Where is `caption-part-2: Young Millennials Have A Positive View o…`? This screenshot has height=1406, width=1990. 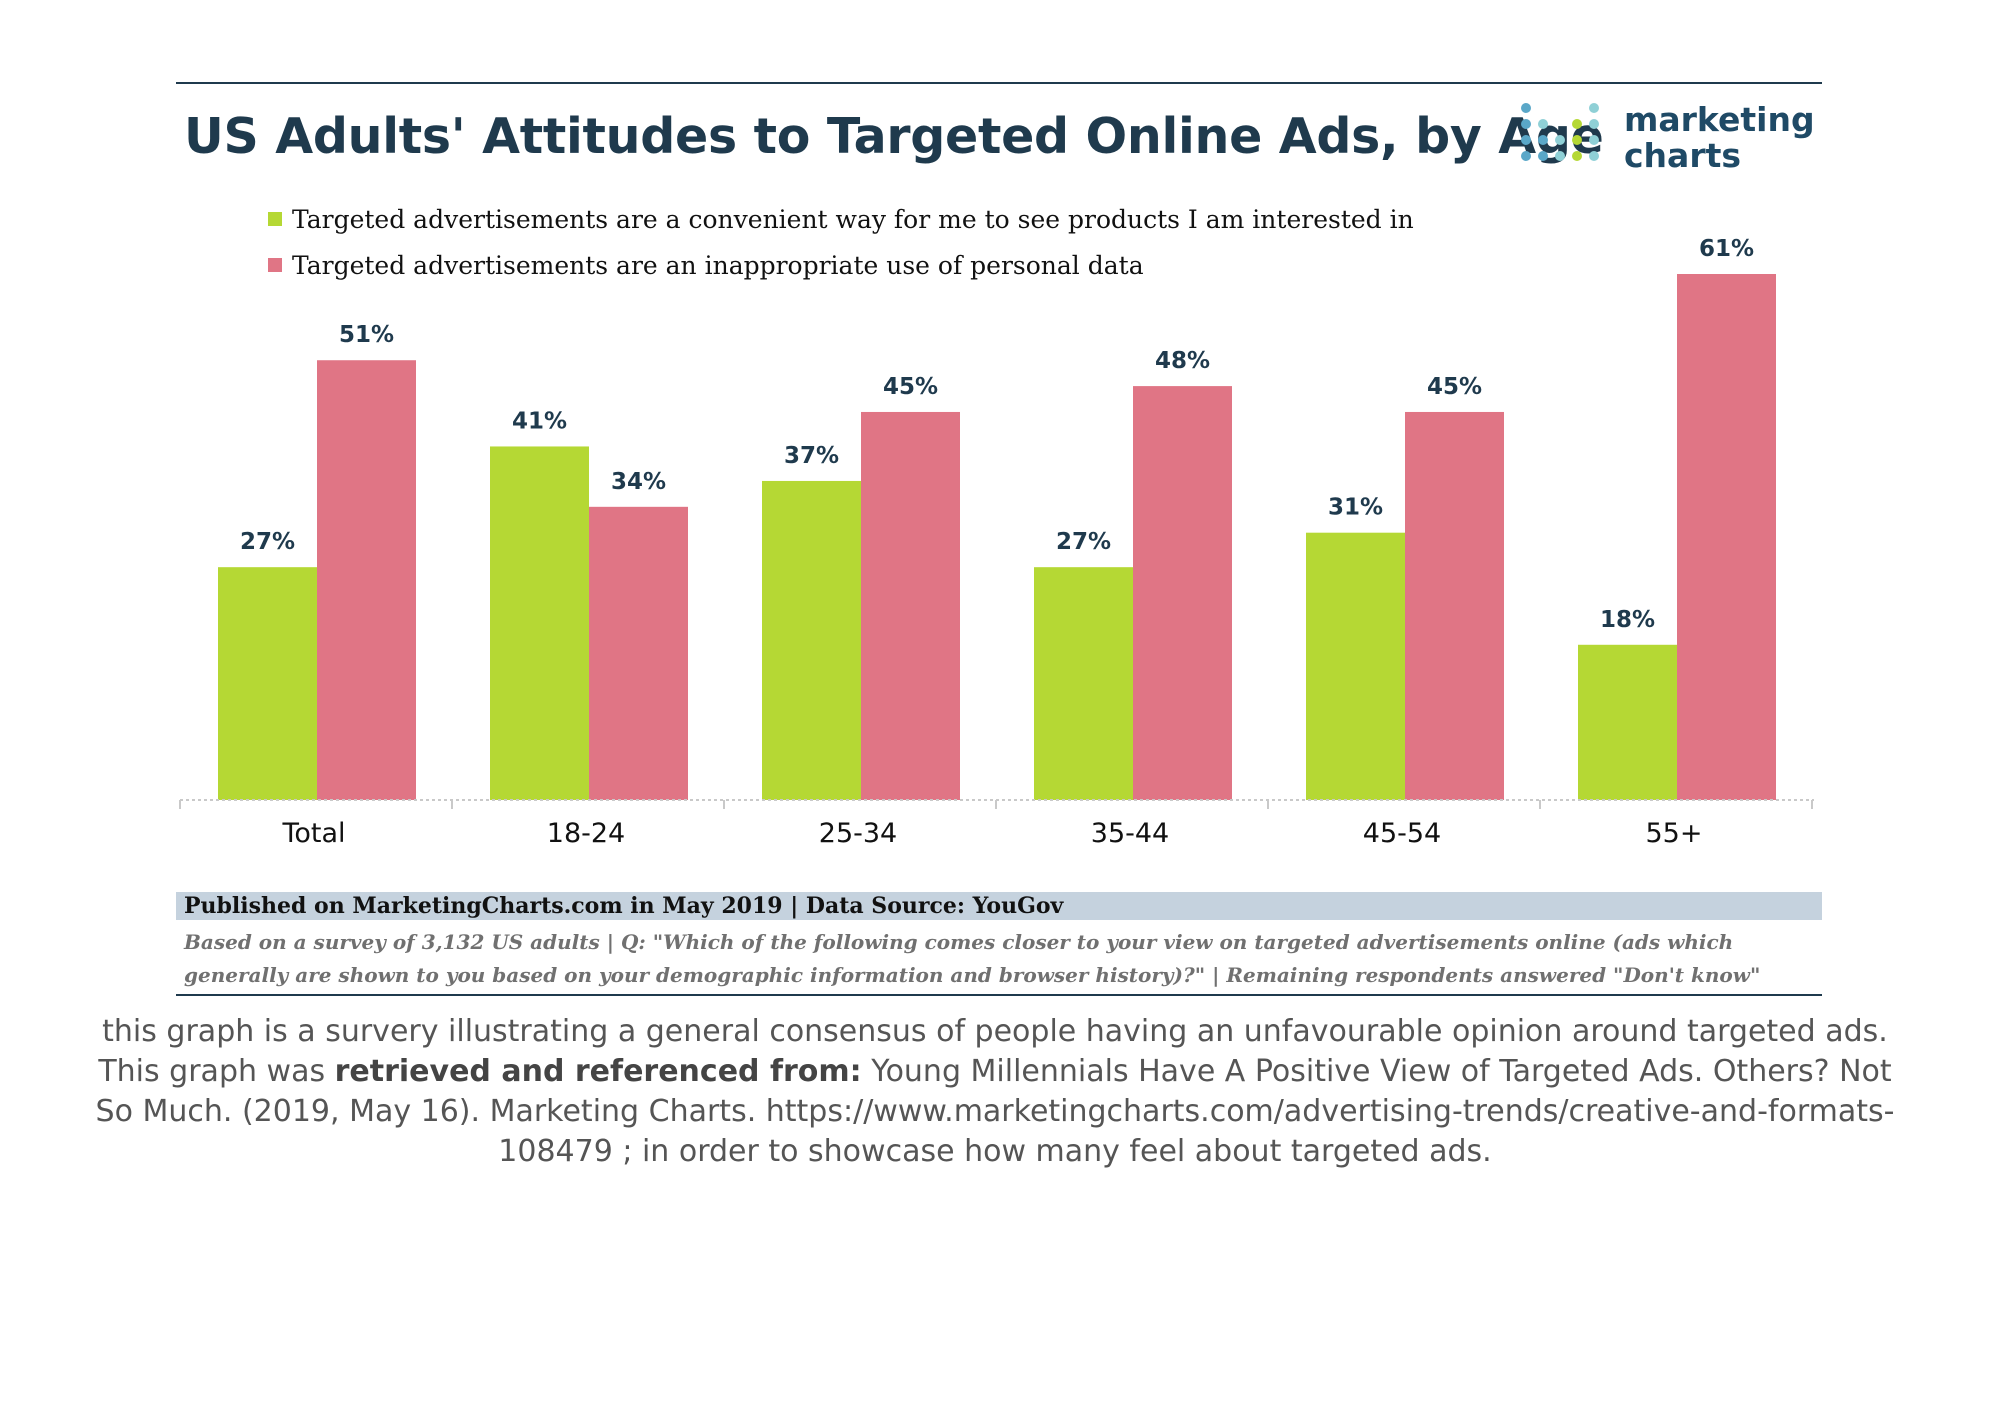
caption-part-2: Young Millennials Have A Positive View o… is located at coordinates (995, 1111).